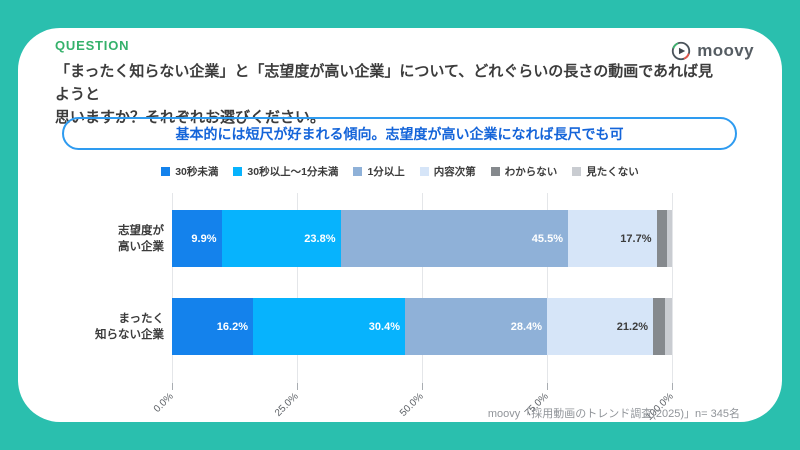  What do you see at coordinates (386, 172) in the screenshot?
I see `legend-label: 1分以上` at bounding box center [386, 172].